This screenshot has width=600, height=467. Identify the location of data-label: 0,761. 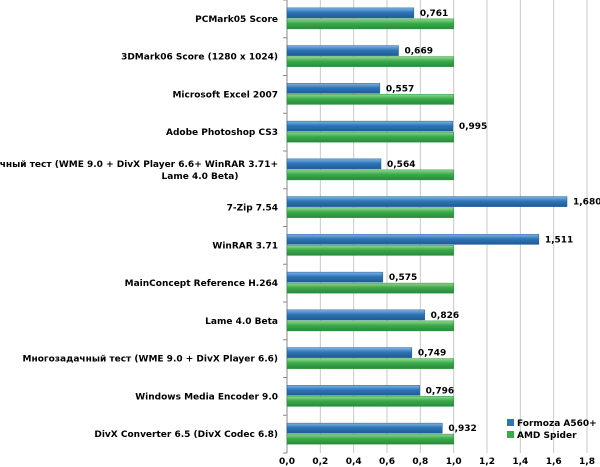
(434, 14).